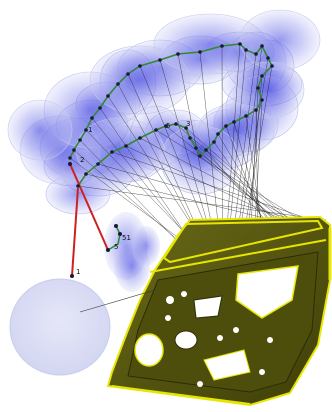  Describe the element at coordinates (114, 238) in the screenshot. I see `wire-branch` at that location.